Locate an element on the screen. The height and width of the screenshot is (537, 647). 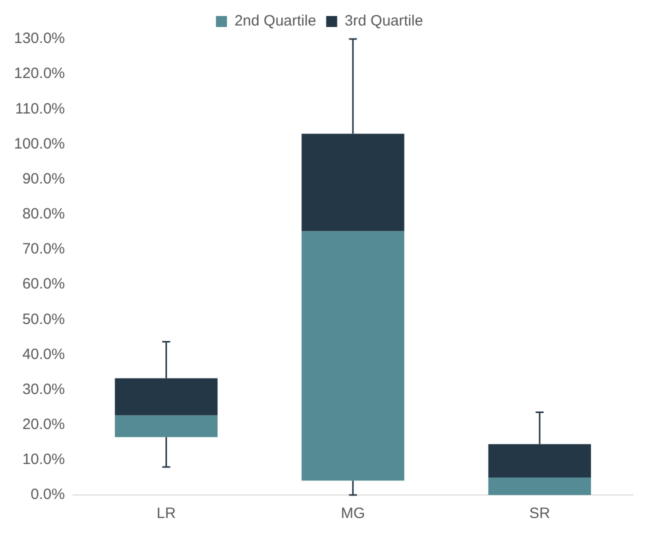
y-tick-label: 90.0% is located at coordinates (43, 179).